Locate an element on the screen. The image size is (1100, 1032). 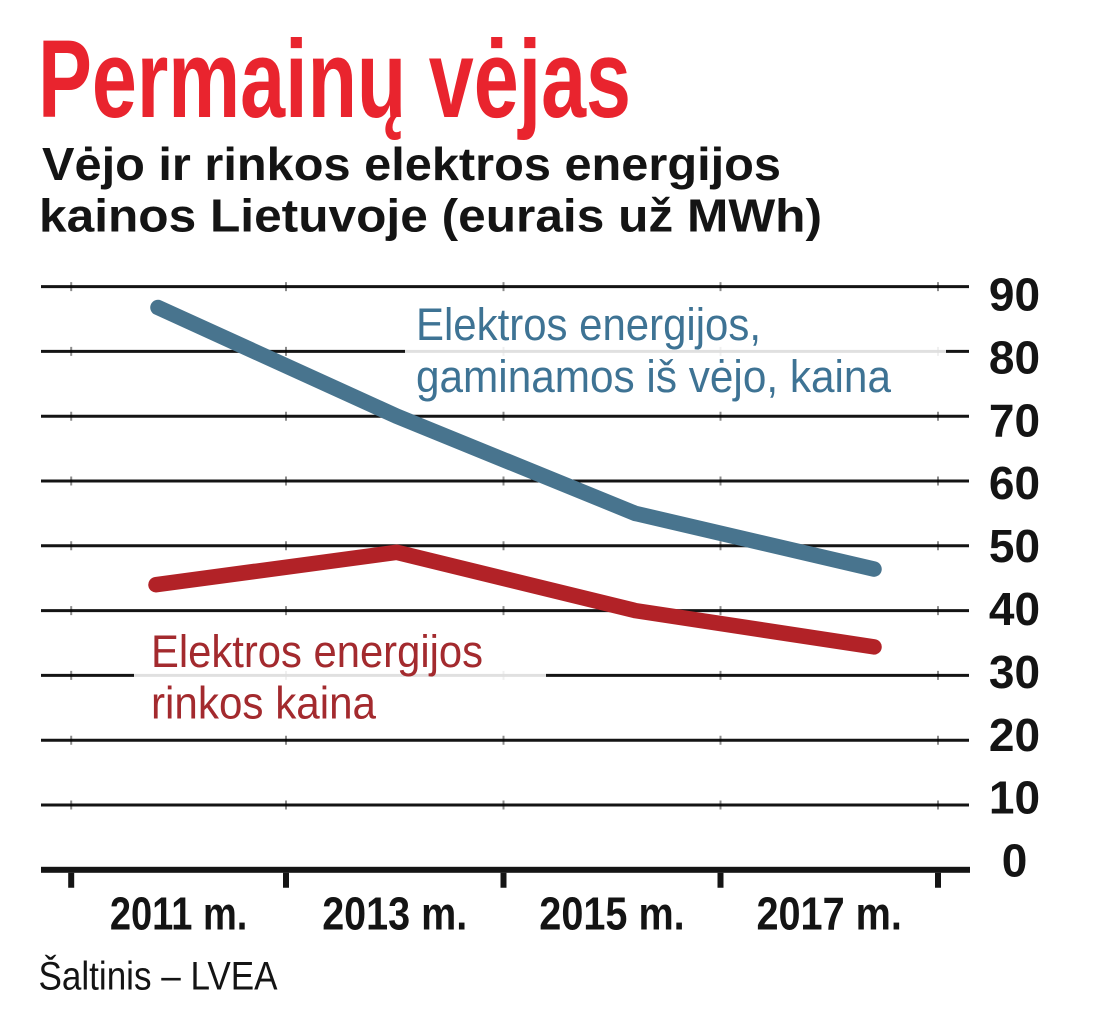
svg-text: 80 is located at coordinates (1014, 357).